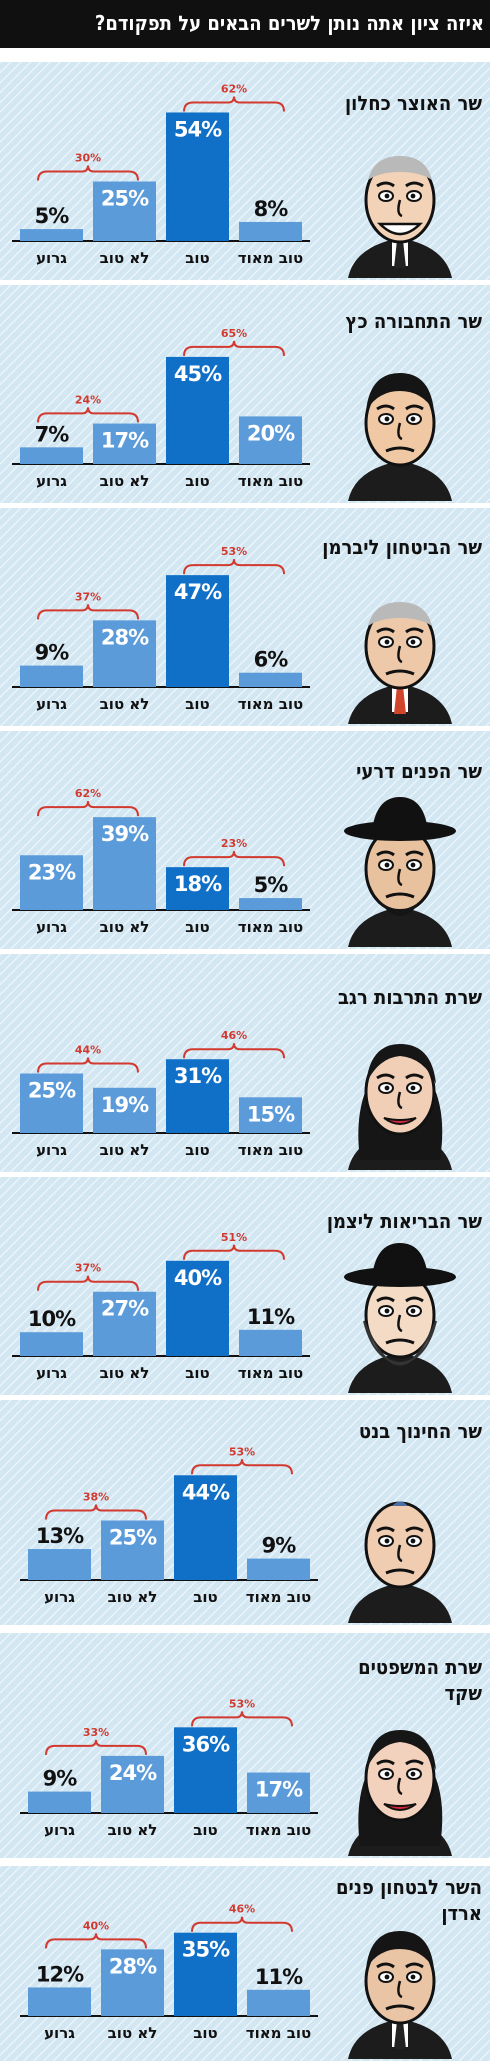 This screenshot has height=2061, width=490. I want to click on minister-title: שר האוצר כחלון, so click(413, 103).